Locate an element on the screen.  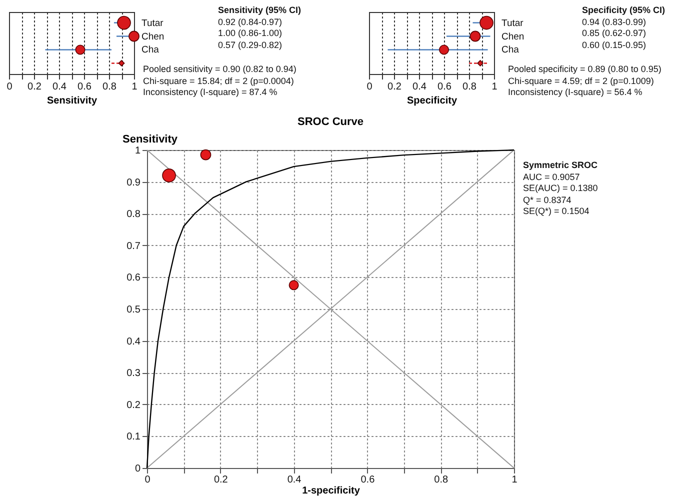
x-axis-title: Specificity is located at coordinates (432, 101).